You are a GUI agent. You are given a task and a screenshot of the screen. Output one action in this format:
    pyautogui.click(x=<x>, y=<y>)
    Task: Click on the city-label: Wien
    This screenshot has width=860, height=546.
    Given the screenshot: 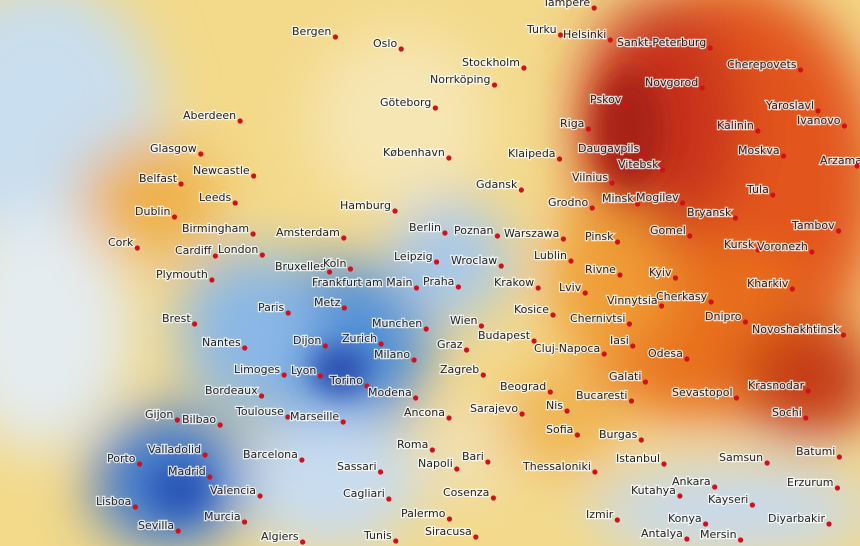 What is the action you would take?
    pyautogui.click(x=463, y=320)
    